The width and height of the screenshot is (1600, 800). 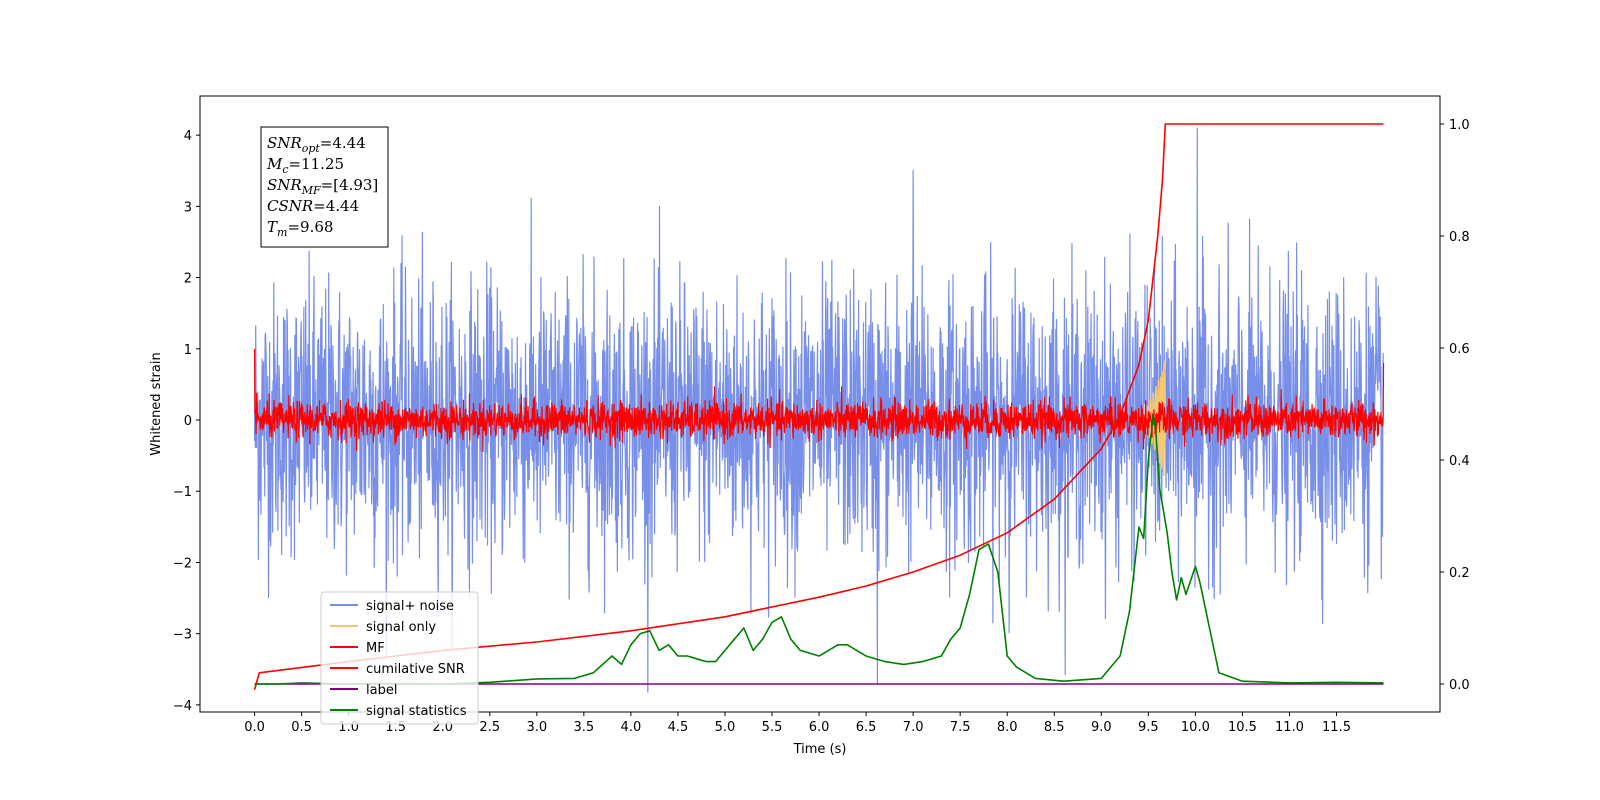 I want to click on x-tick-label: 7.0, so click(x=913, y=727).